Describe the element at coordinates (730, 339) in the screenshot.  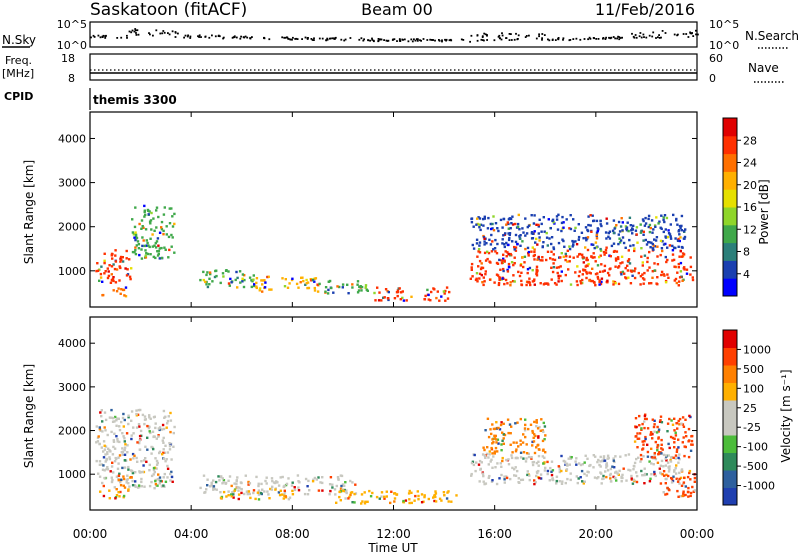
I see `colorbar-segment` at that location.